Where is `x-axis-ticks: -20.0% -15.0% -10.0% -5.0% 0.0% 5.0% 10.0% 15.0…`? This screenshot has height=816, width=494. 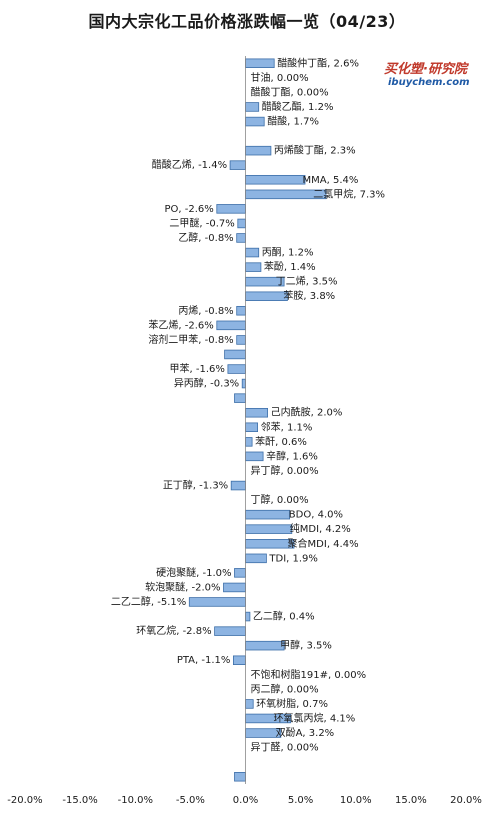 x-axis-ticks: -20.0% -15.0% -10.0% -5.0% 0.0% 5.0% 10.0% 15.0… is located at coordinates (244, 800).